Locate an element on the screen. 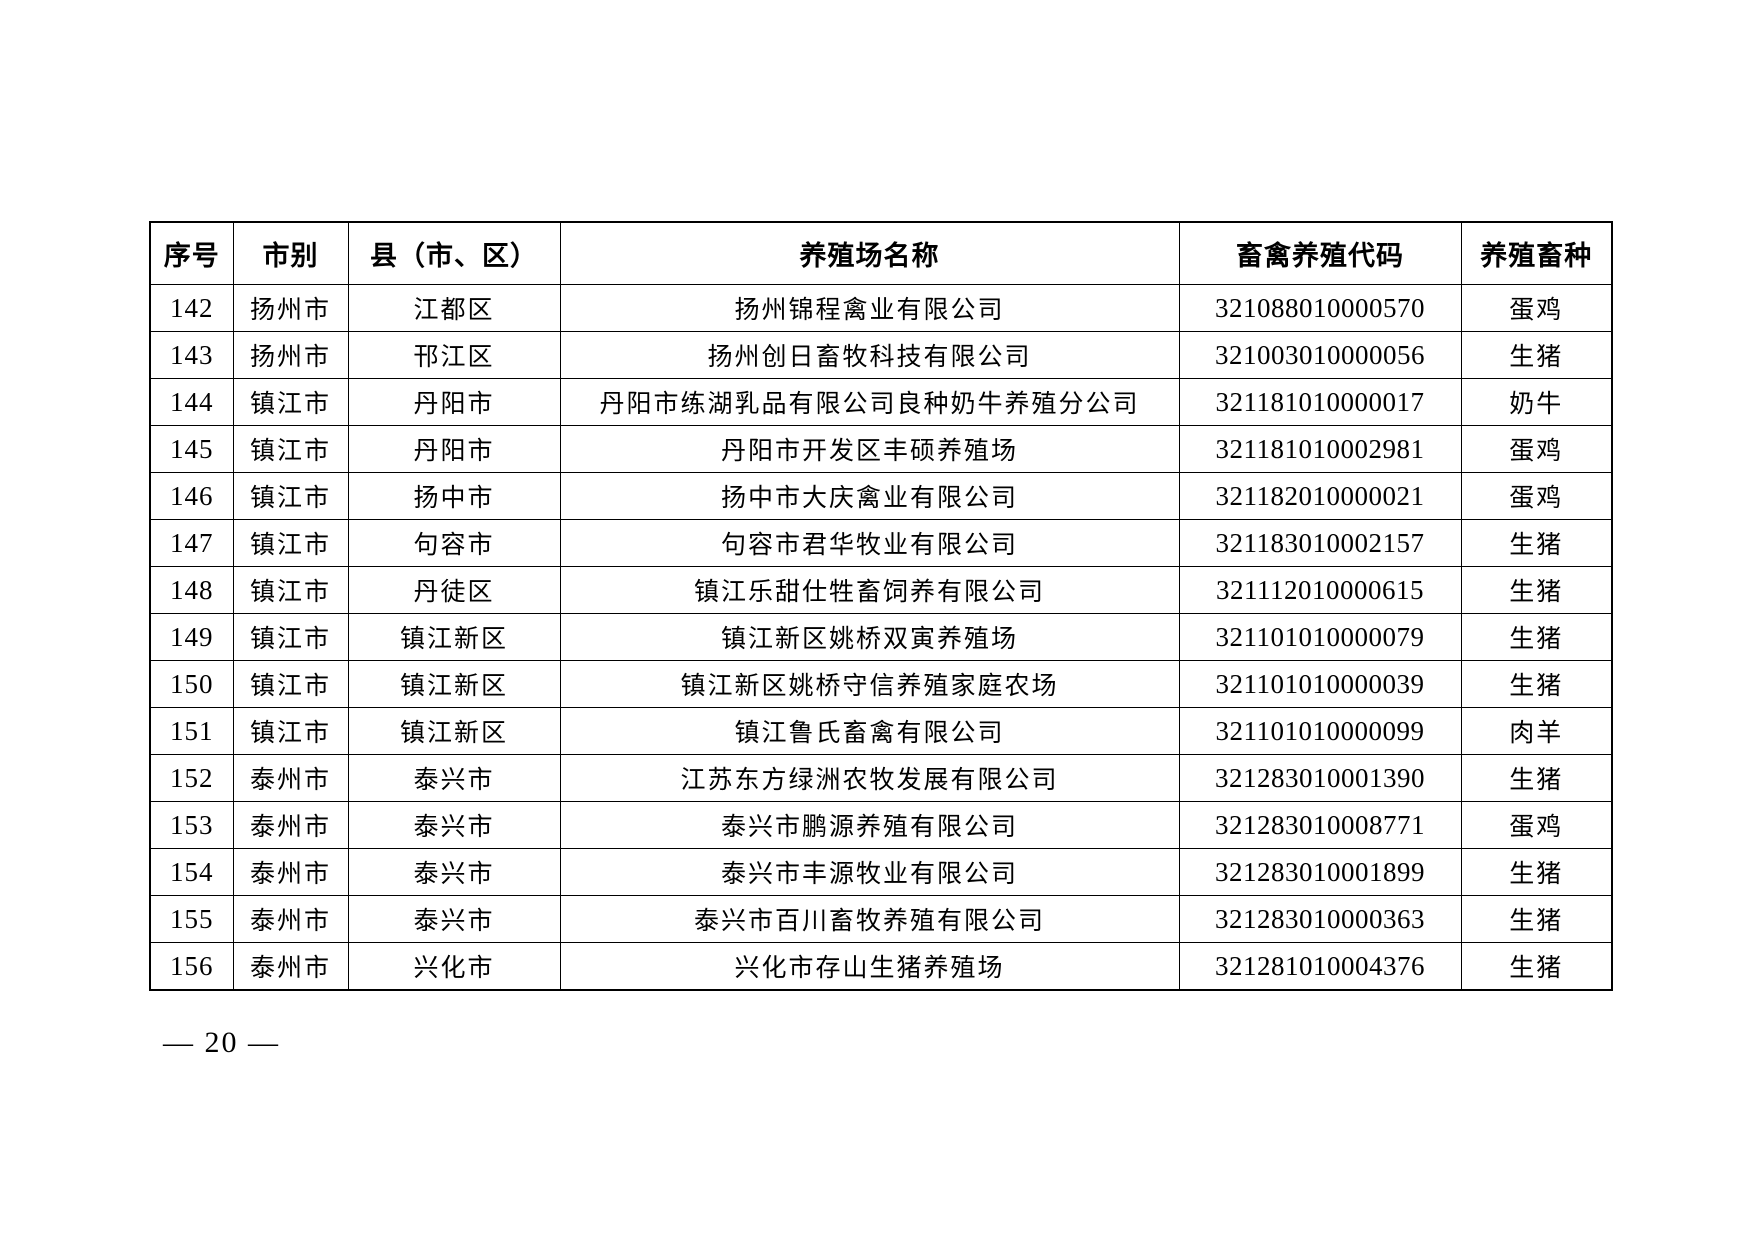  cell-serial: 144 is located at coordinates (191, 402).